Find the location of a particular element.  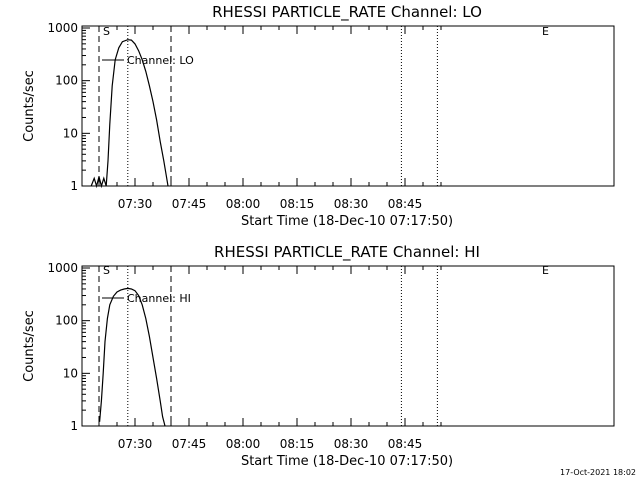

lo-x-tick-label: 07:45 is located at coordinates (189, 204).